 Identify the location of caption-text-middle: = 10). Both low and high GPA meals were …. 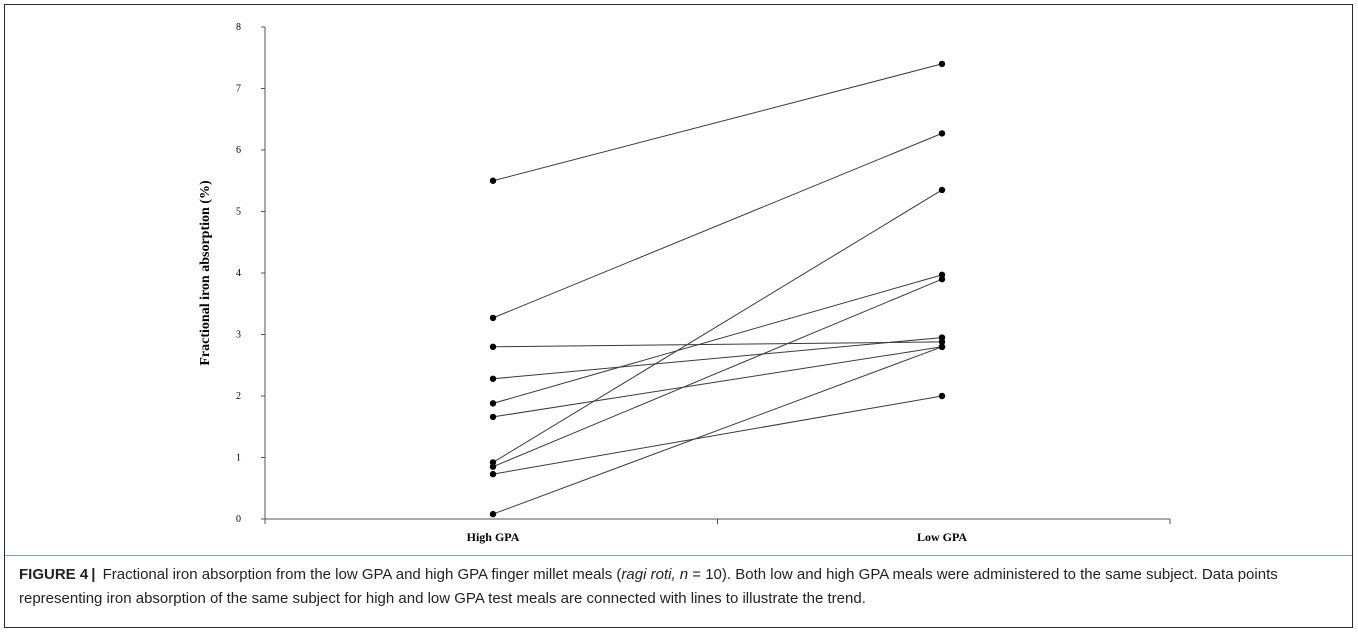
(648, 586).